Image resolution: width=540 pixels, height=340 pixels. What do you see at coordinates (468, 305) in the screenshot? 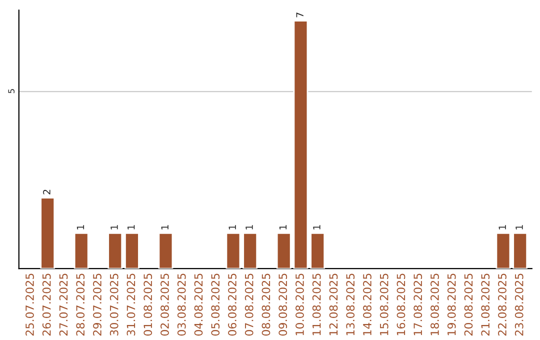
I see `x-tick-label: 20.08.2025` at bounding box center [468, 305].